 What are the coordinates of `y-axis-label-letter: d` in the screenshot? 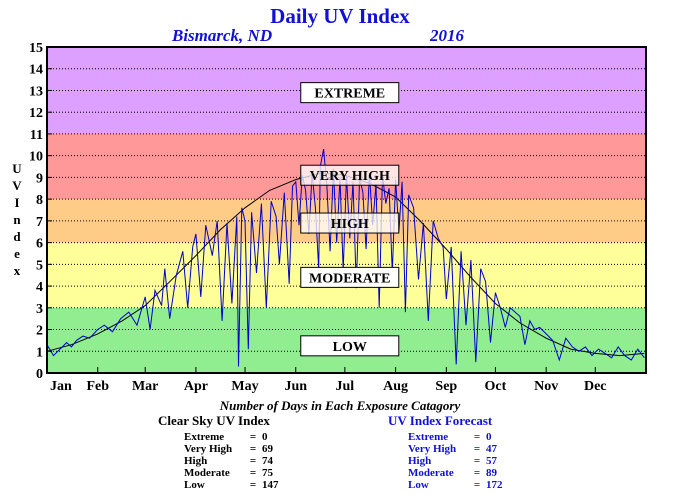 It's located at (17, 236).